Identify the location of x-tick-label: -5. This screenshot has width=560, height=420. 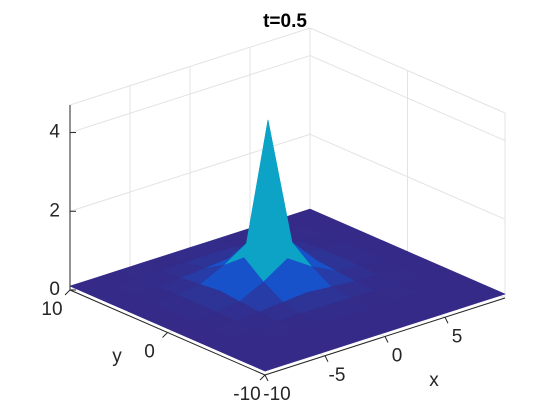
(337, 375).